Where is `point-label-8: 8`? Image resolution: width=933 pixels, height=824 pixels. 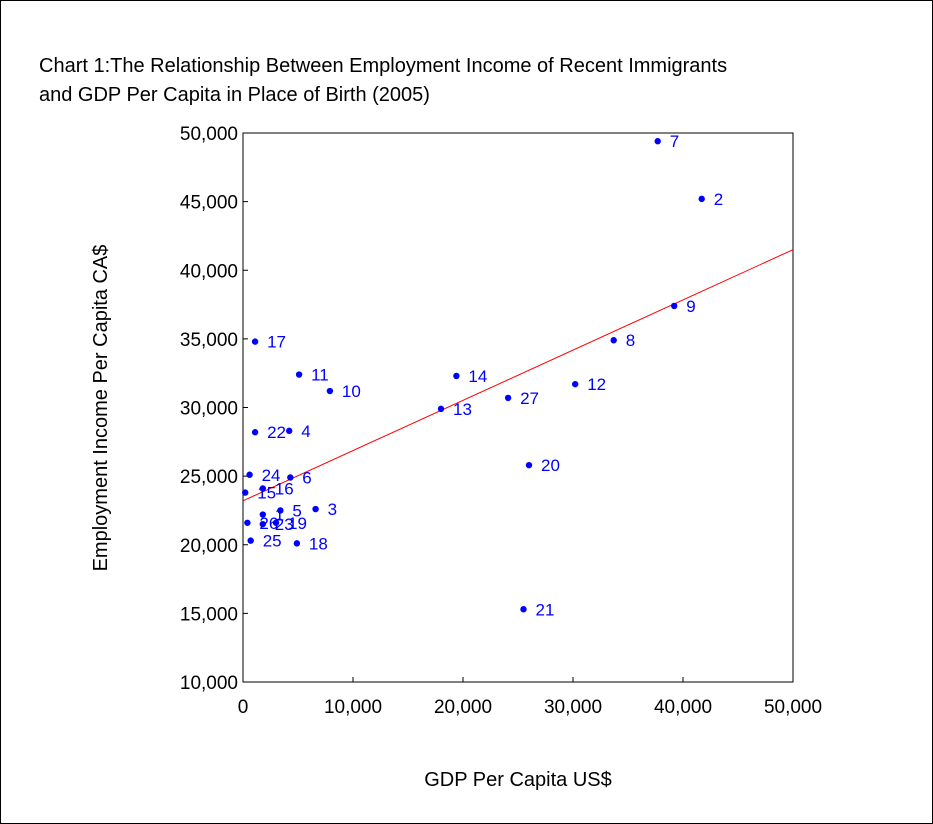 point-label-8: 8 is located at coordinates (630, 340).